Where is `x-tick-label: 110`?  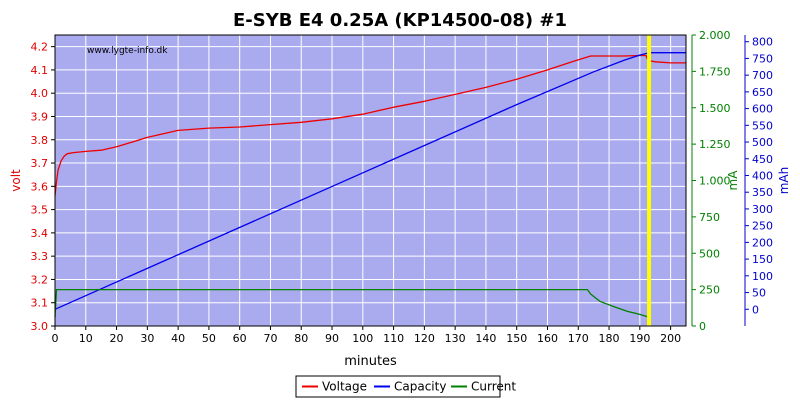 x-tick-label: 110 is located at coordinates (393, 338).